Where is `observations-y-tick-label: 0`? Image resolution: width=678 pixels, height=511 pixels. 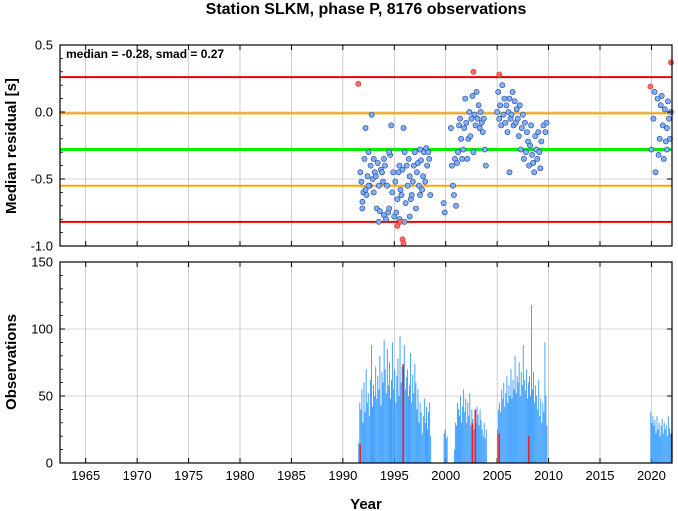
observations-y-tick-label: 0 is located at coordinates (49, 463).